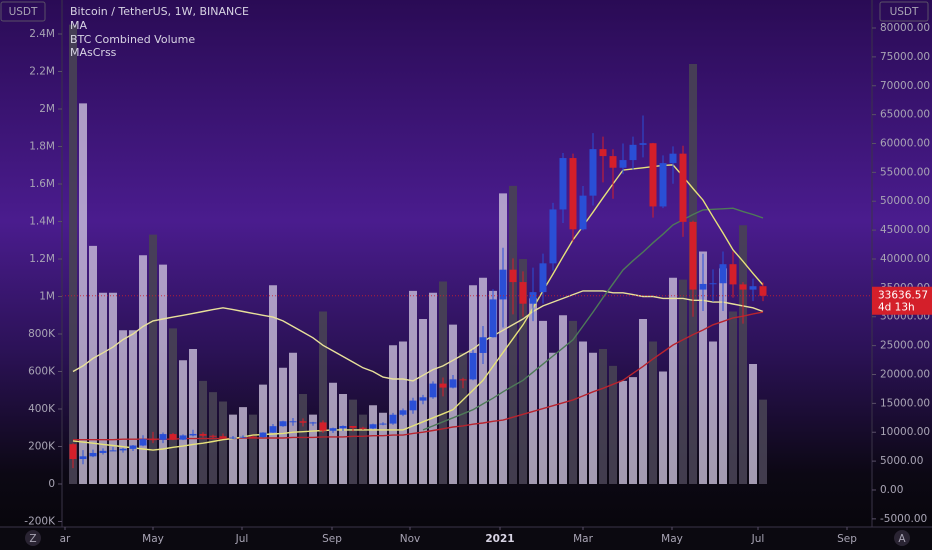 The width and height of the screenshot is (932, 550). I want to click on y2-tick-label: 75000.00, so click(905, 57).